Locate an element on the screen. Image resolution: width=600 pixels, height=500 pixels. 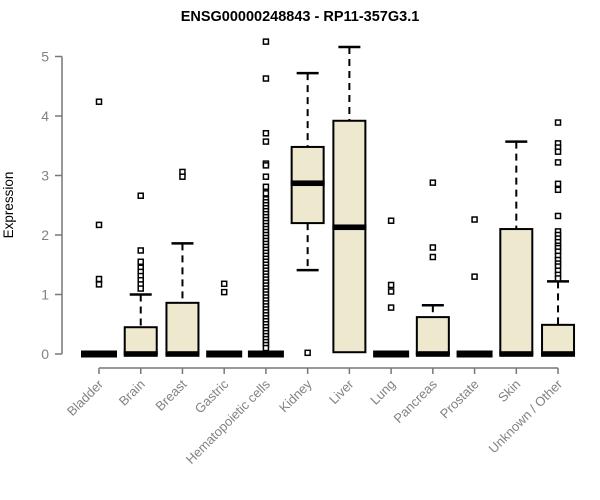
x-tick-label: Liver is located at coordinates (341, 391).